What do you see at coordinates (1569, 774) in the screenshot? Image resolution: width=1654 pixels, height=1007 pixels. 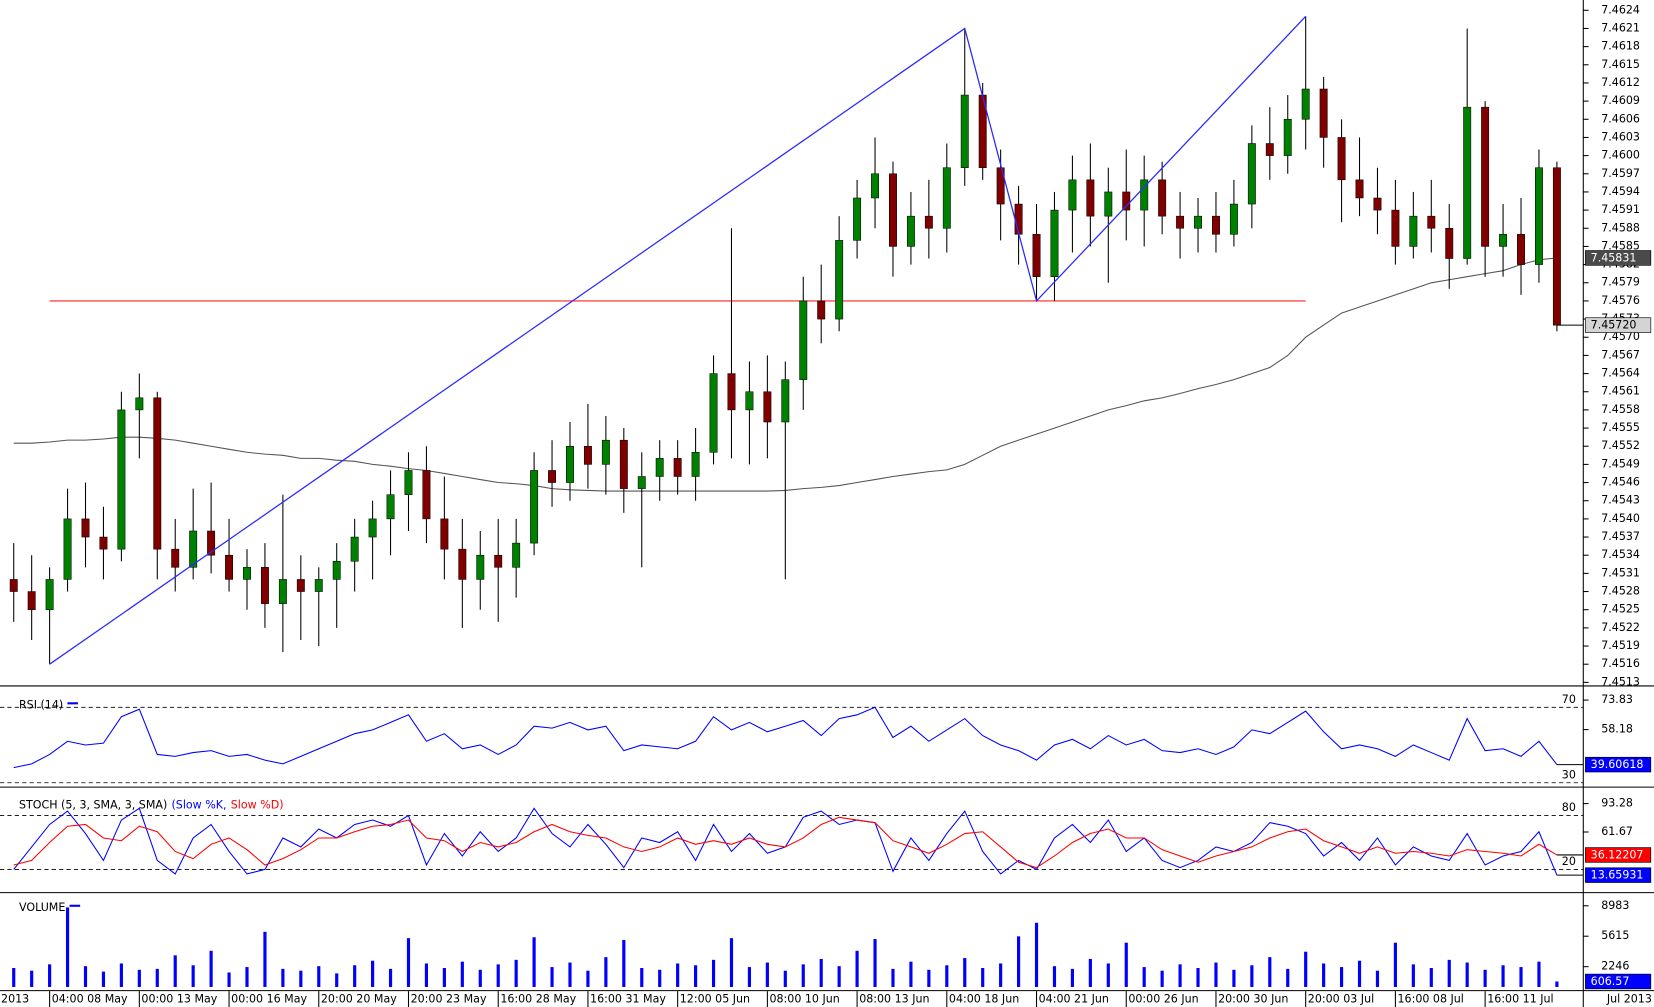 I see `level-label: 30` at bounding box center [1569, 774].